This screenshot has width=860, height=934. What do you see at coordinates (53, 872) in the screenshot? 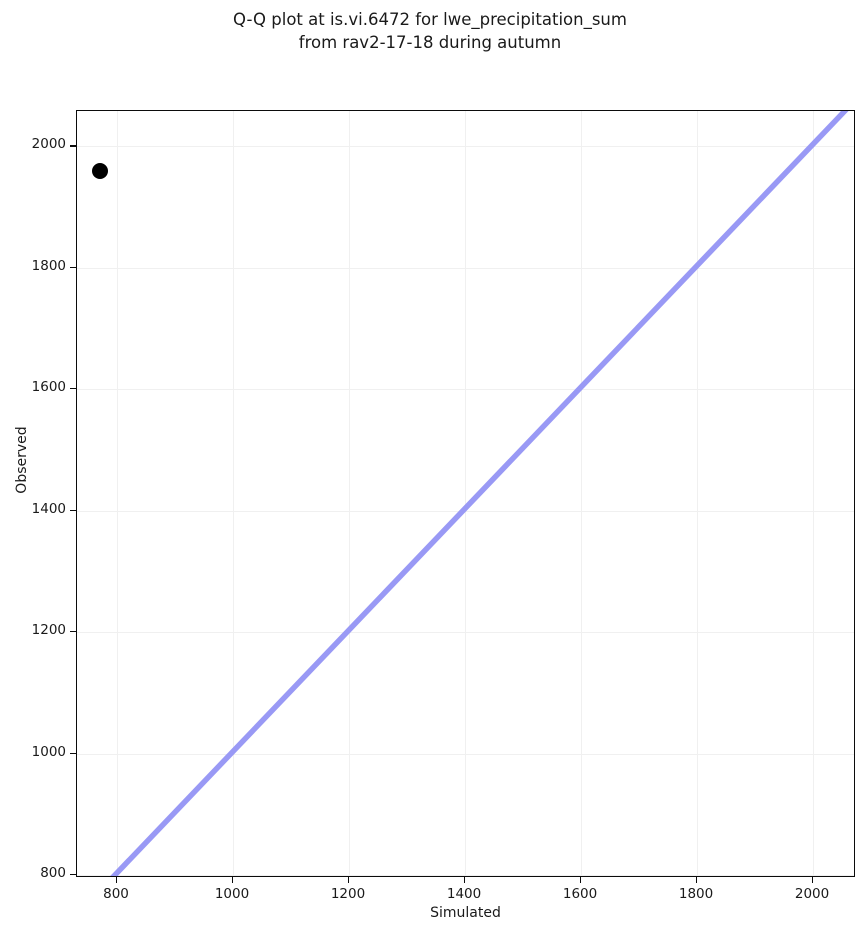
I see `y-tick-label: 800` at bounding box center [53, 872].